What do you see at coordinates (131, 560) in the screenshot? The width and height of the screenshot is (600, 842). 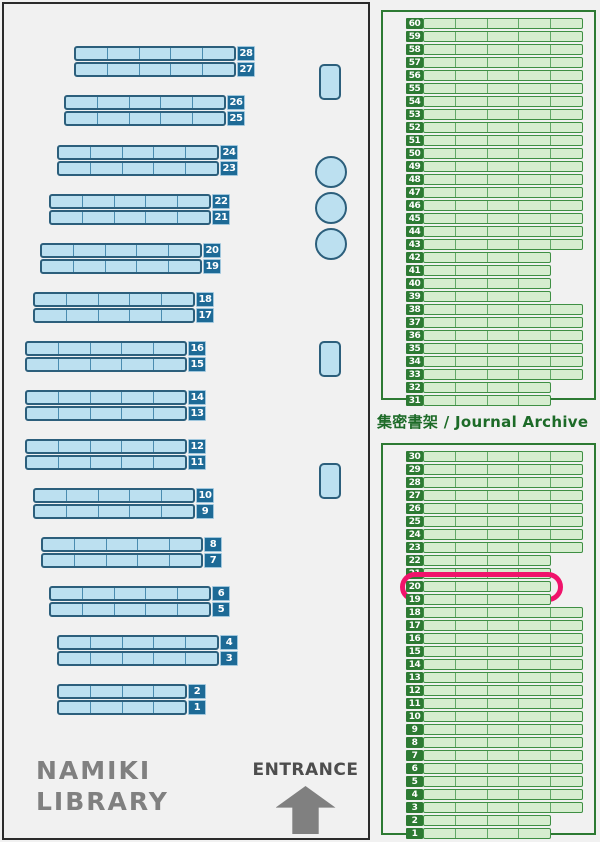 I see `shelf-row: 7` at bounding box center [131, 560].